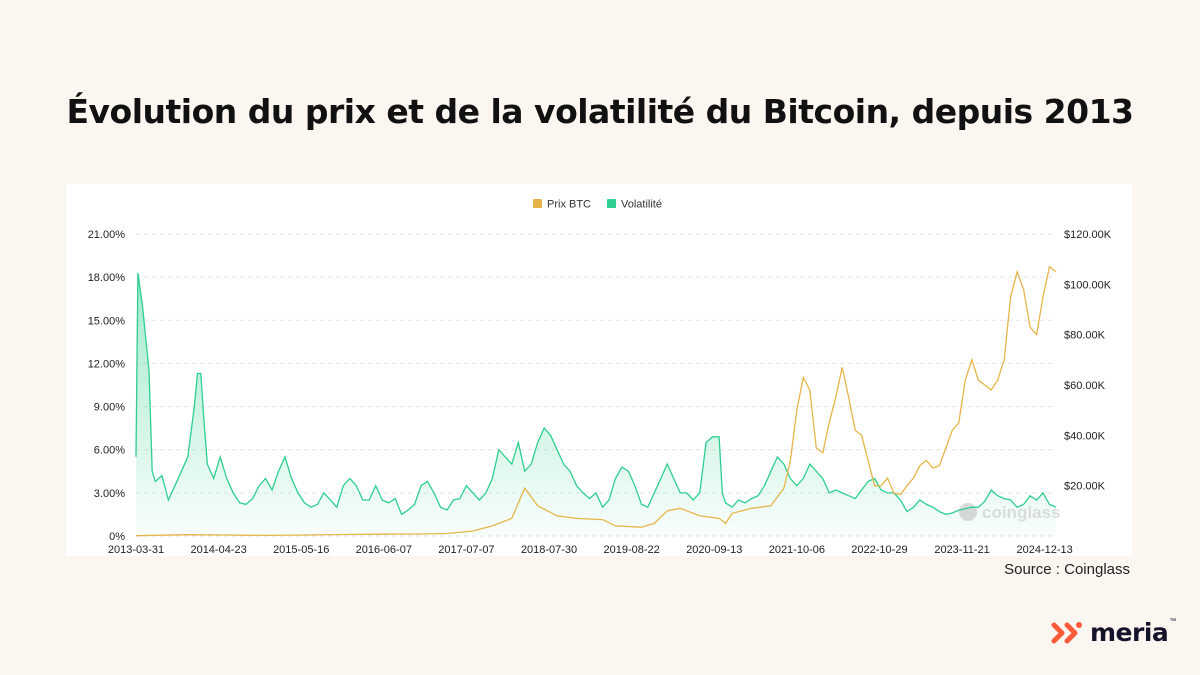  What do you see at coordinates (968, 512) in the screenshot?
I see `coinglass-logo-icon` at bounding box center [968, 512].